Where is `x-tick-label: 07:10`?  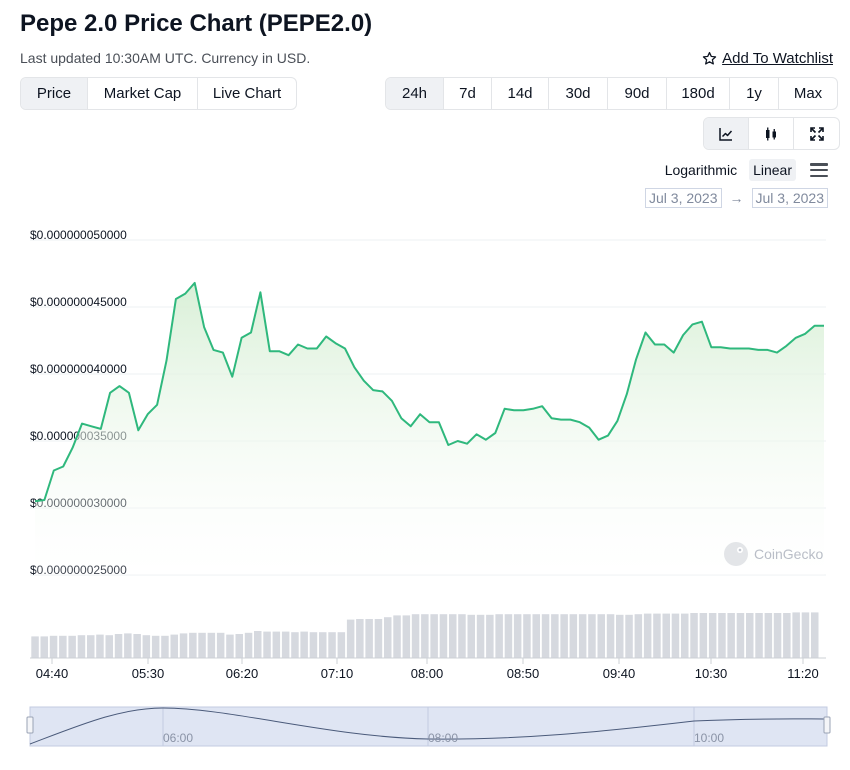
x-tick-label: 07:10 is located at coordinates (337, 673).